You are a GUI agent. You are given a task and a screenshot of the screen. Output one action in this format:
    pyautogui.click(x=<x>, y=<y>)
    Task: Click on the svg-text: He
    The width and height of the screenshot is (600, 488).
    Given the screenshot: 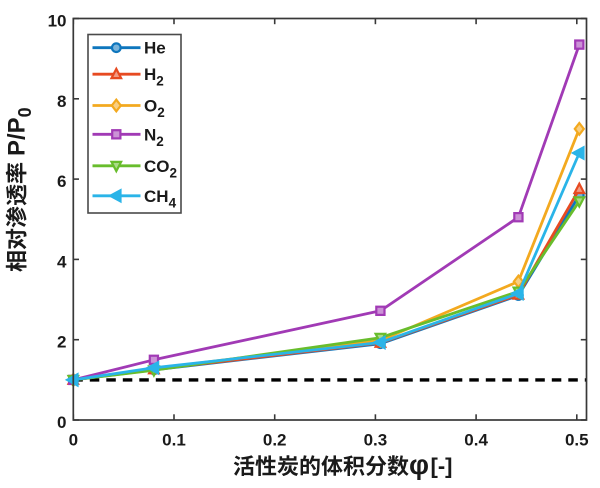 What is the action you would take?
    pyautogui.click(x=155, y=48)
    